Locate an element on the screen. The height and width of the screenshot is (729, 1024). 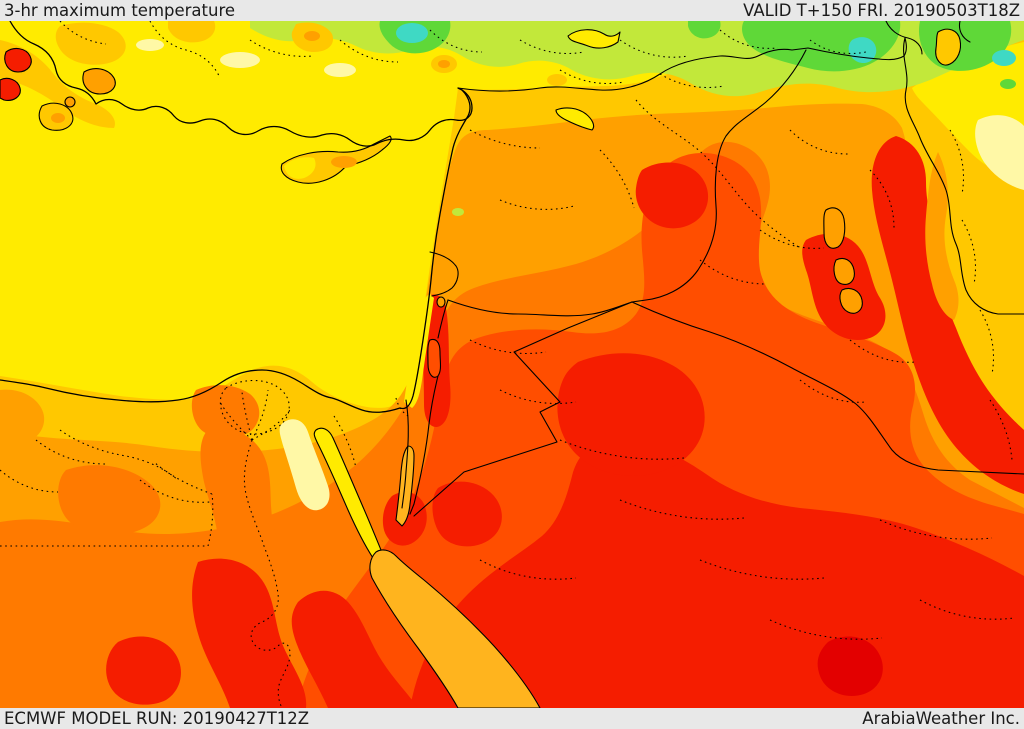
sea-of-galilee is located at coordinates (441, 302).